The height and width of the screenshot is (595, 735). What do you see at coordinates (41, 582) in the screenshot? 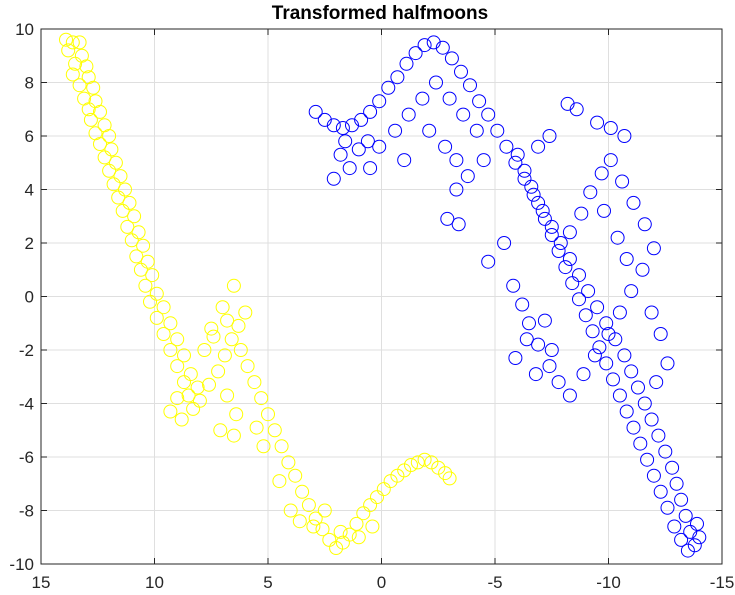
I see `x-tick-label: 15` at bounding box center [41, 582].